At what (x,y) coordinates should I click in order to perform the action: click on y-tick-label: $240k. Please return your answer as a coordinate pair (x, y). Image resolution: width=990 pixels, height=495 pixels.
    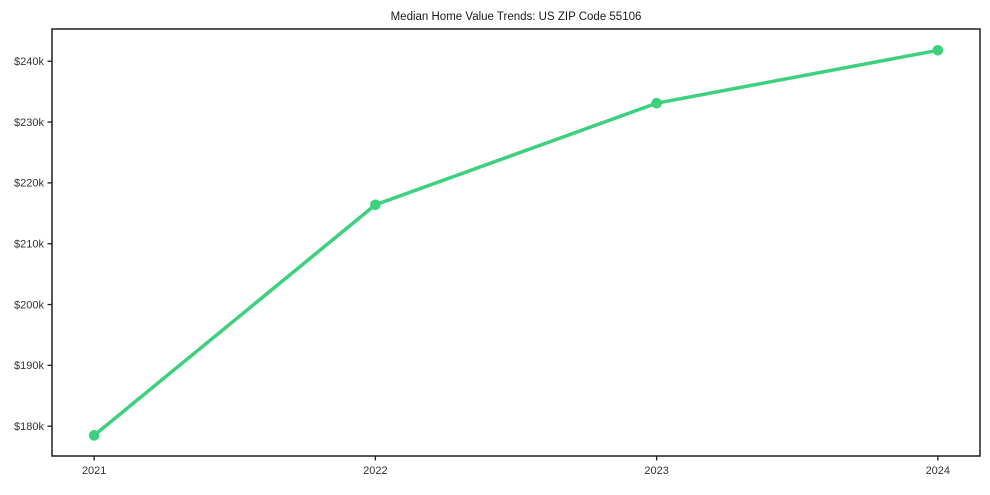
    Looking at the image, I should click on (29, 62).